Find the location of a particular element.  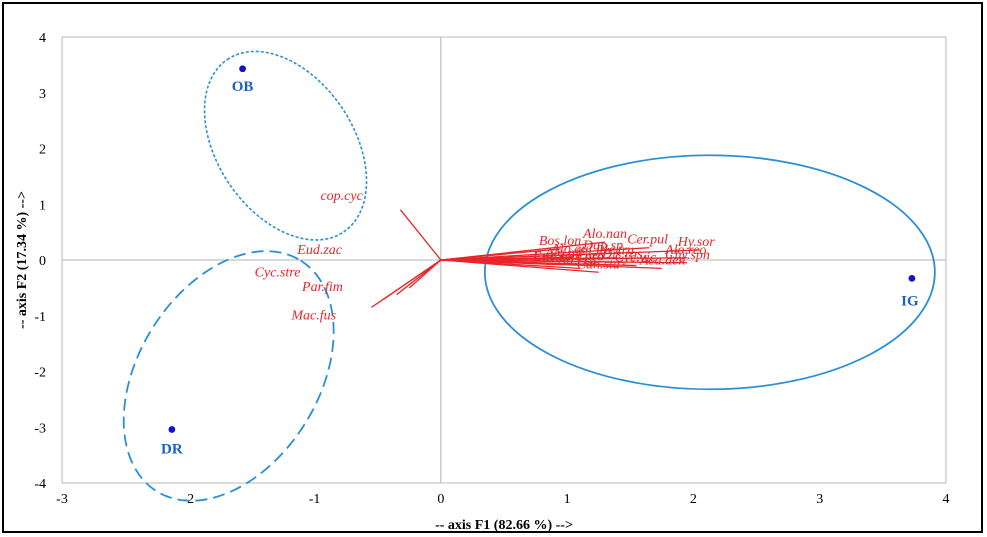

y-tick-label: -3 is located at coordinates (40, 428).